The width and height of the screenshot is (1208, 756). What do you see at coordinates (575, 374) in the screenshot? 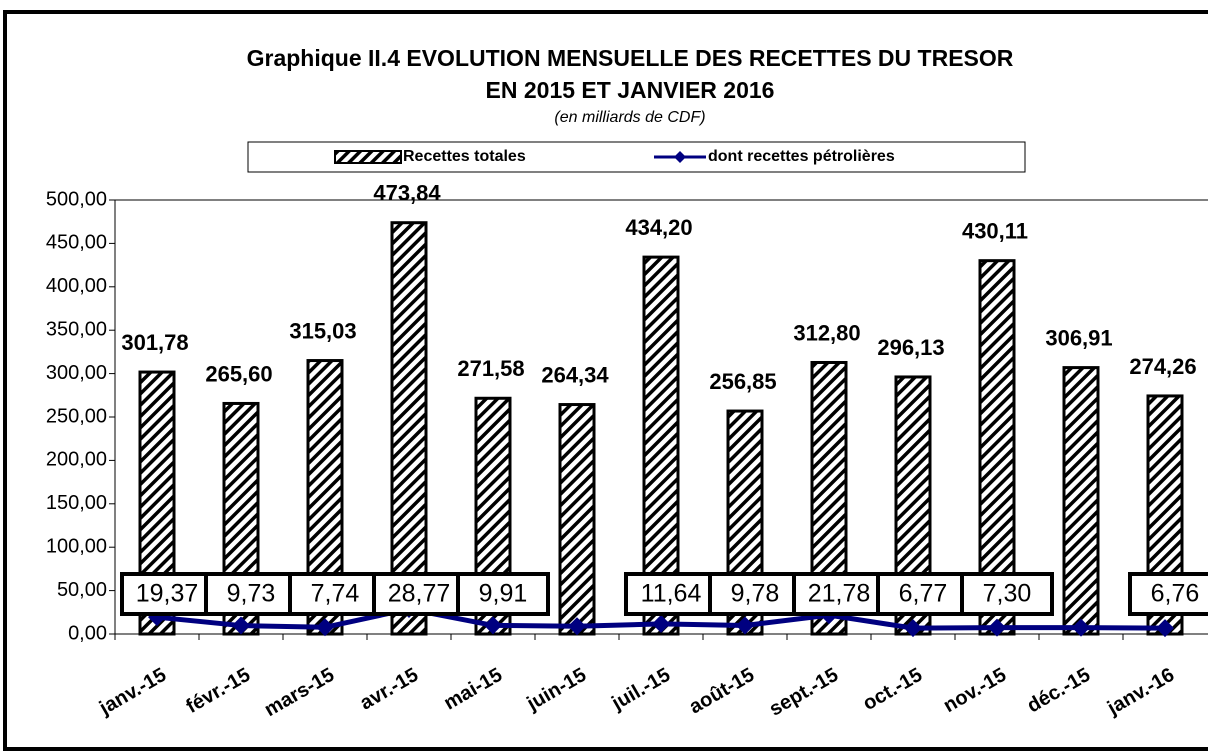
I see `bar-value-label: 264,34` at bounding box center [575, 374].